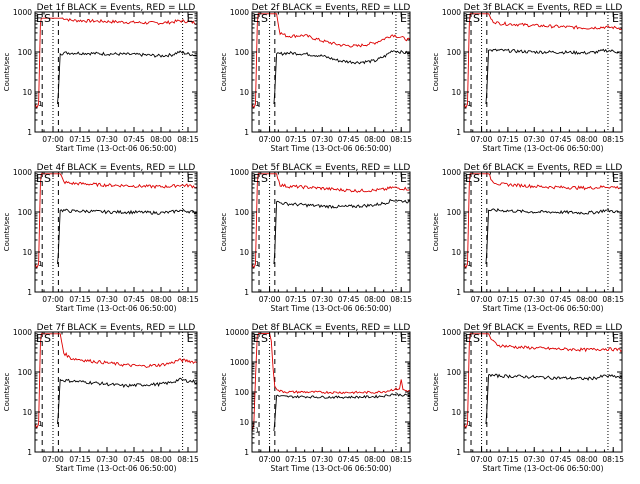 The height and width of the screenshot is (484, 640). What do you see at coordinates (543, 328) in the screenshot?
I see `panel-title: Det 9f BLACK = Events, RED = LLD` at bounding box center [543, 328].